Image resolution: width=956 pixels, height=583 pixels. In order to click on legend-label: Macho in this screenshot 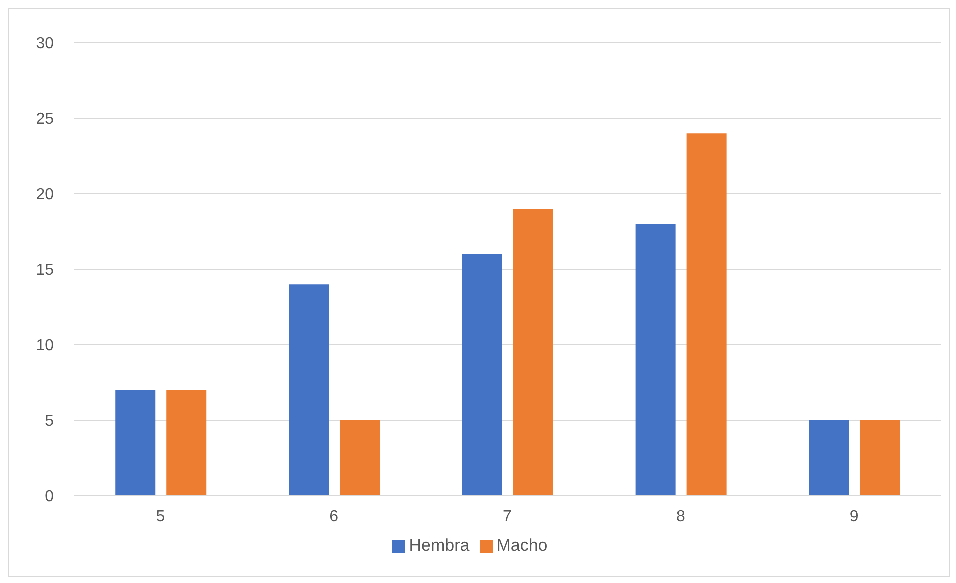, I will do `click(522, 545)`.